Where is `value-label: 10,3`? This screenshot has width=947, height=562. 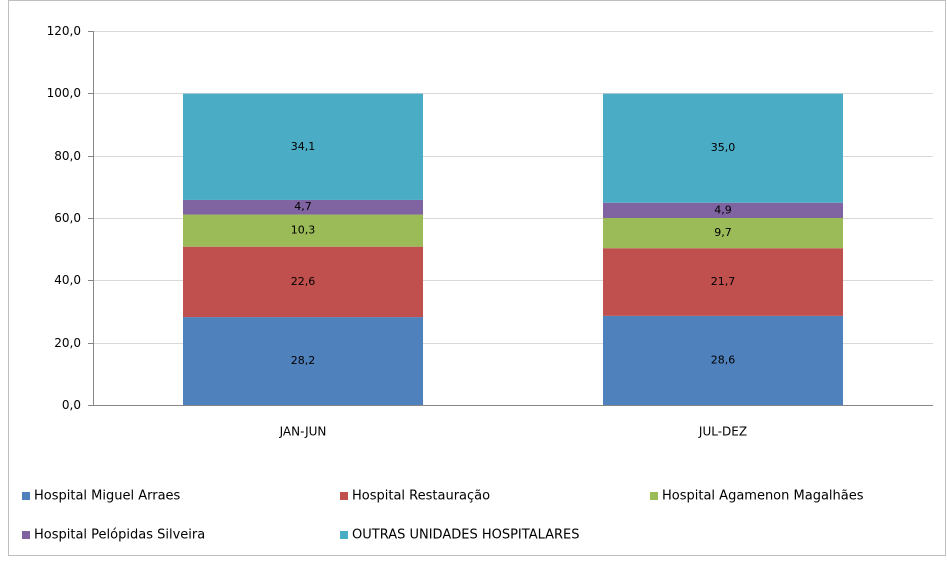 value-label: 10,3 is located at coordinates (303, 230).